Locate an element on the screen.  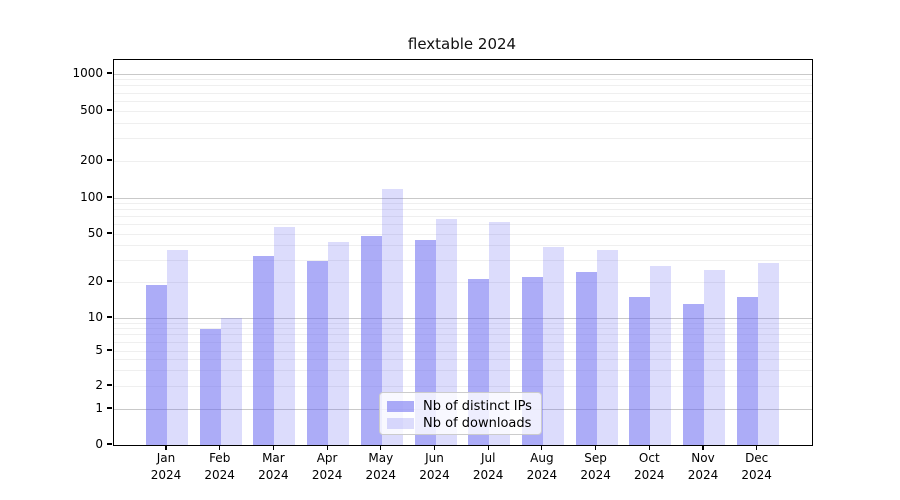
y-tick-label: 1000 is located at coordinates (87, 73).